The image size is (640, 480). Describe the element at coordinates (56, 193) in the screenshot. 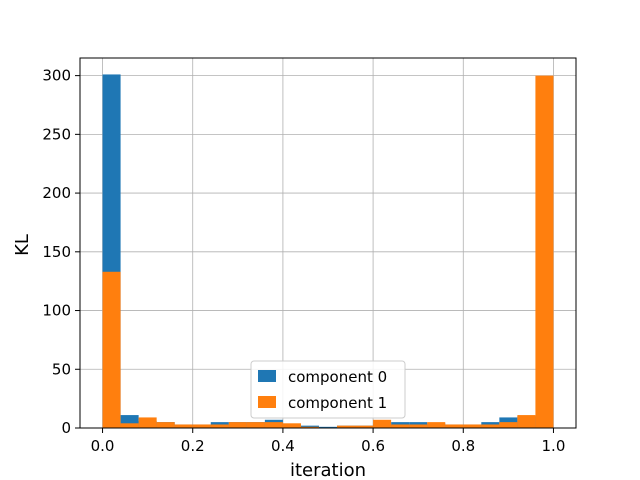

I see `y-tick-label: 200` at that location.